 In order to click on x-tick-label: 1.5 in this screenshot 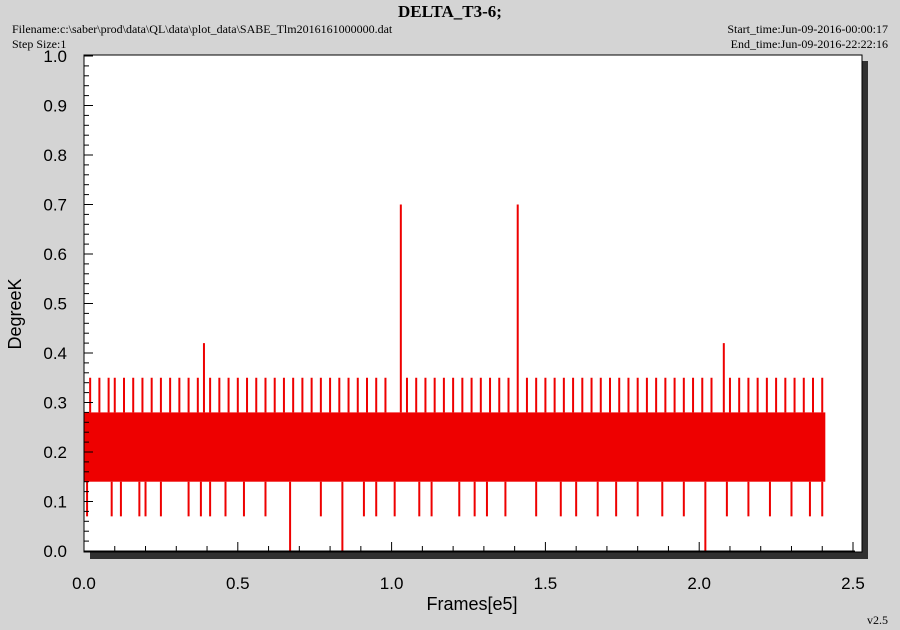, I will do `click(546, 583)`.